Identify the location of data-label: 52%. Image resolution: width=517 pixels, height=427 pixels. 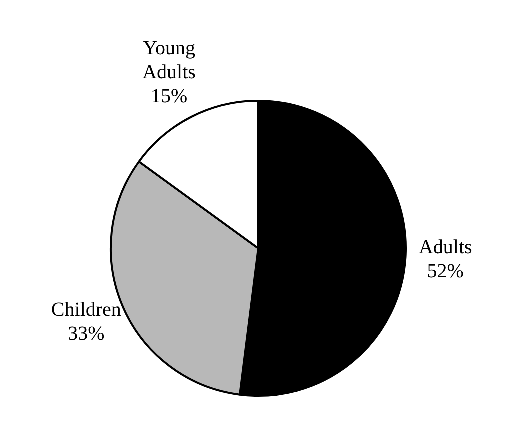
(445, 271).